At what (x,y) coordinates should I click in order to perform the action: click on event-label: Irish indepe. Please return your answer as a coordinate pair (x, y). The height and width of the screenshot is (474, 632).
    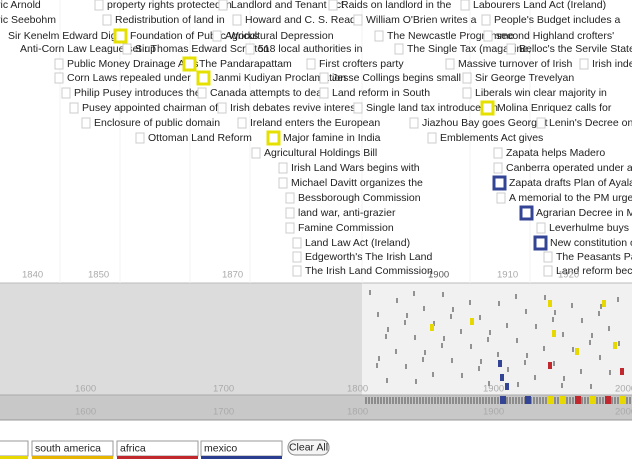
    Looking at the image, I should click on (612, 64).